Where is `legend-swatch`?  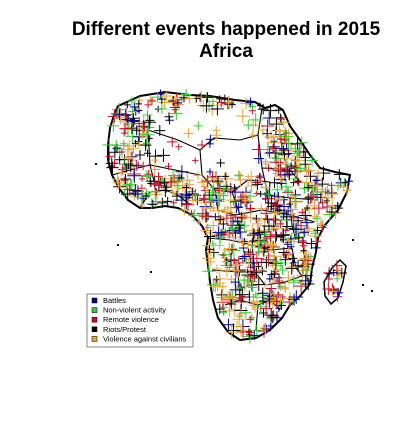
legend-swatch is located at coordinates (94, 300).